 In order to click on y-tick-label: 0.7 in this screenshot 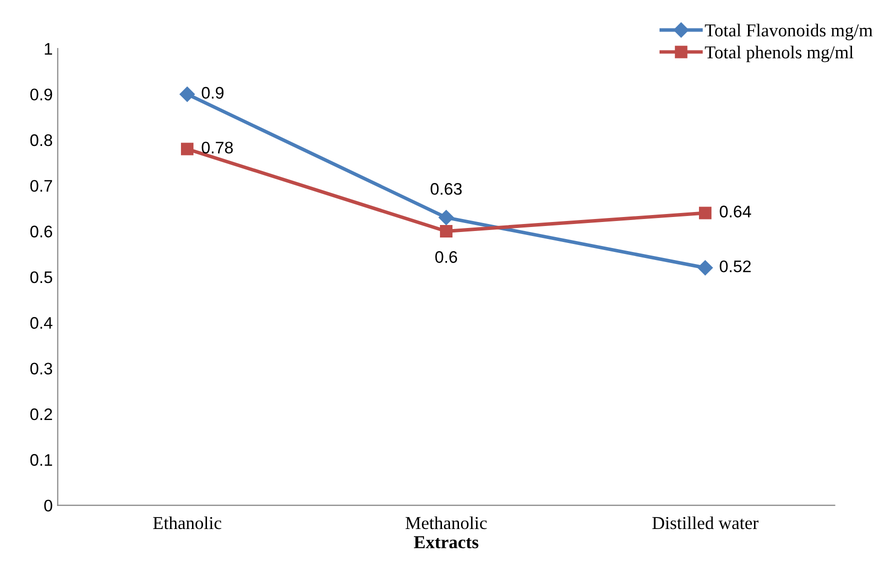, I will do `click(41, 186)`.